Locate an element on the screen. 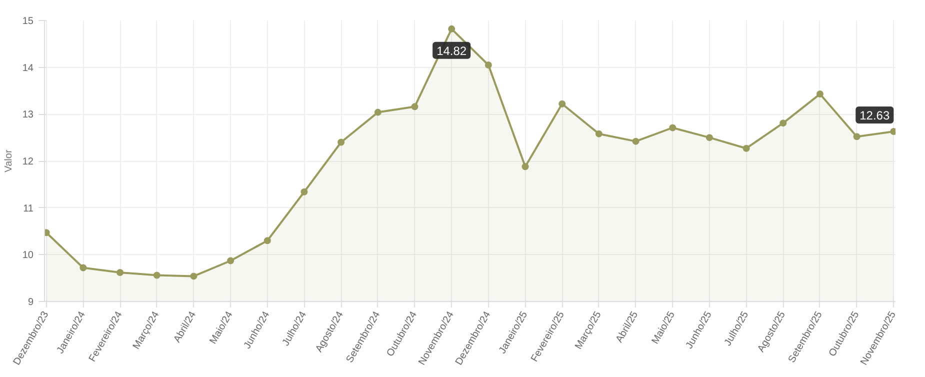 Image resolution: width=925 pixels, height=377 pixels. y-tick-label: 14 is located at coordinates (28, 68).